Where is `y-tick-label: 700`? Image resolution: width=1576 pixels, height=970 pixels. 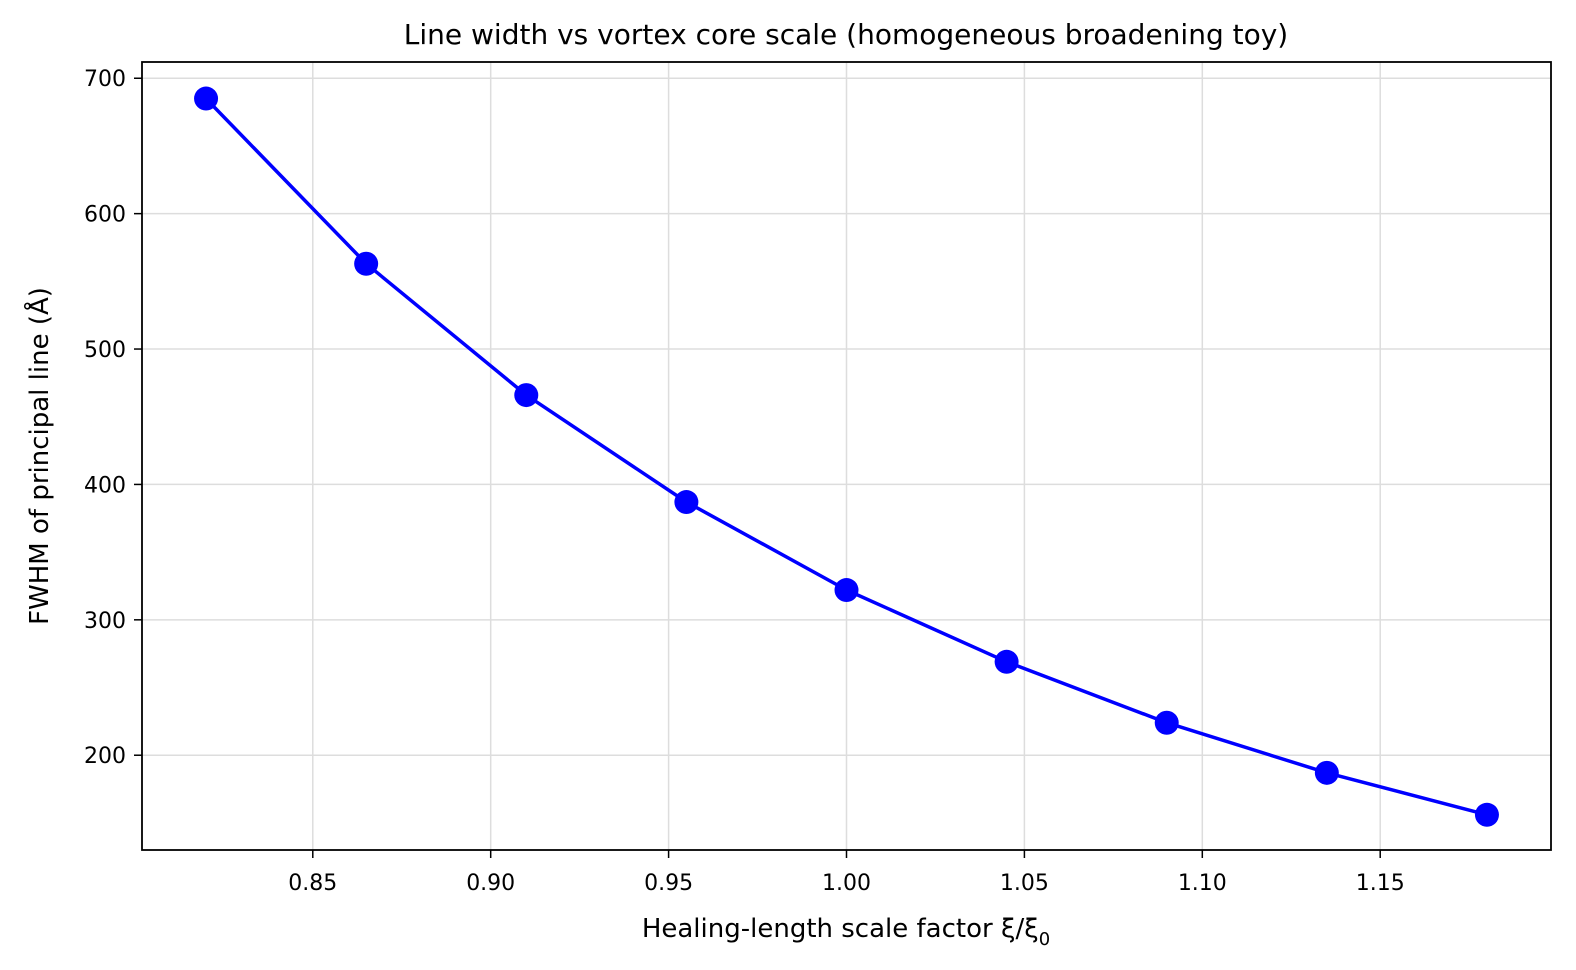 y-tick-label: 700 is located at coordinates (105, 79).